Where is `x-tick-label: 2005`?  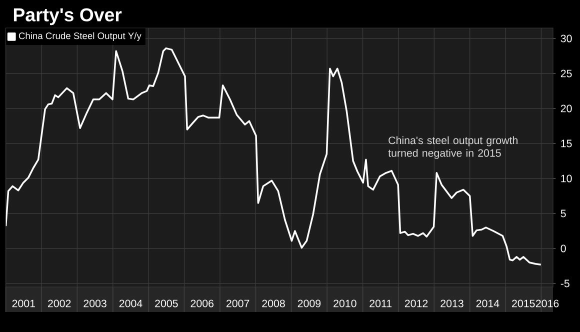 x-tick-label: 2005 is located at coordinates (166, 304).